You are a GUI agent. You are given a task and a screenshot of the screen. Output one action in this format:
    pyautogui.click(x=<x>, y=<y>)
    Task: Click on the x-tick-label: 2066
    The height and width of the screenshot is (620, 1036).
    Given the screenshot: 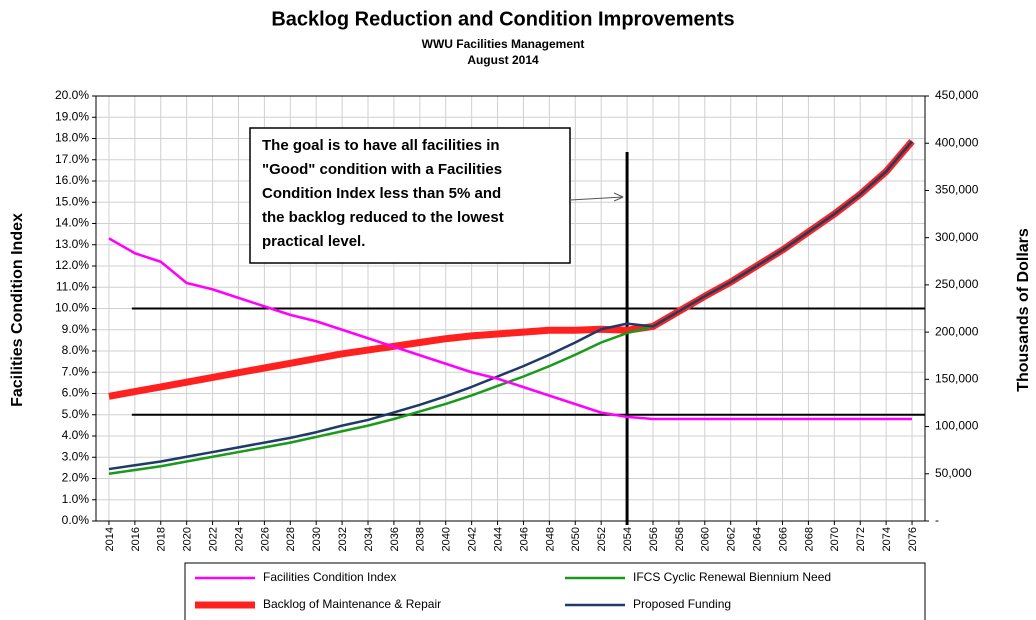 What is the action you would take?
    pyautogui.click(x=783, y=539)
    